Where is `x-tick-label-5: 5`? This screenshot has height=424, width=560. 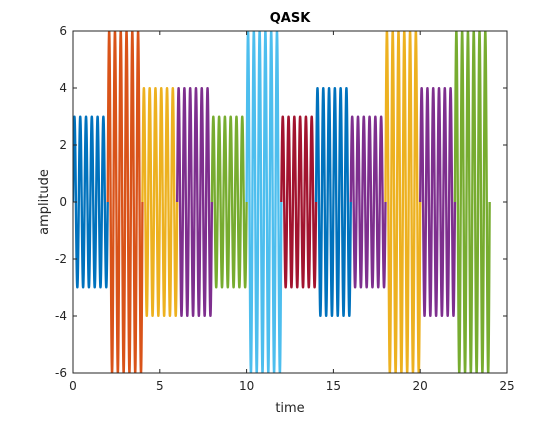
x-tick-label-5: 5 is located at coordinates (160, 386).